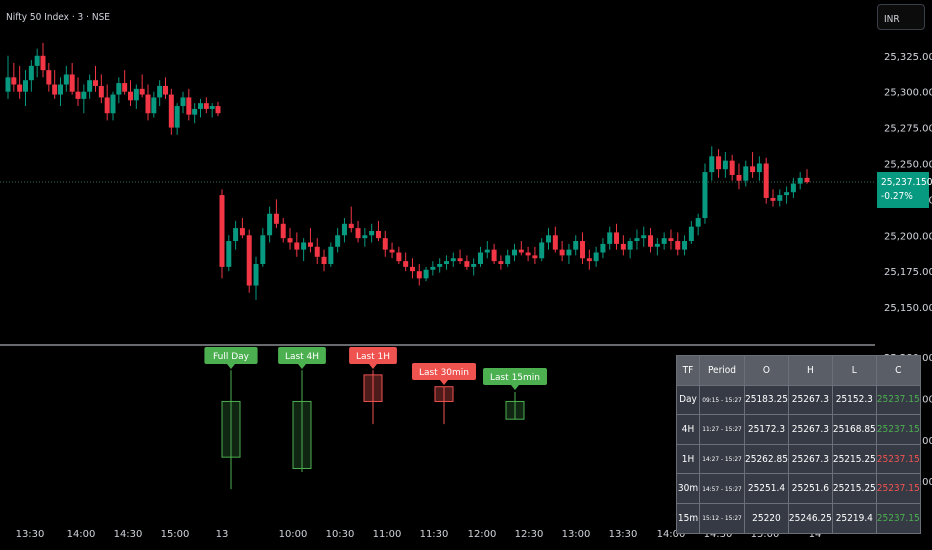 The width and height of the screenshot is (932, 550). Describe the element at coordinates (688, 459) in the screenshot. I see `tf-cell: 1H` at that location.